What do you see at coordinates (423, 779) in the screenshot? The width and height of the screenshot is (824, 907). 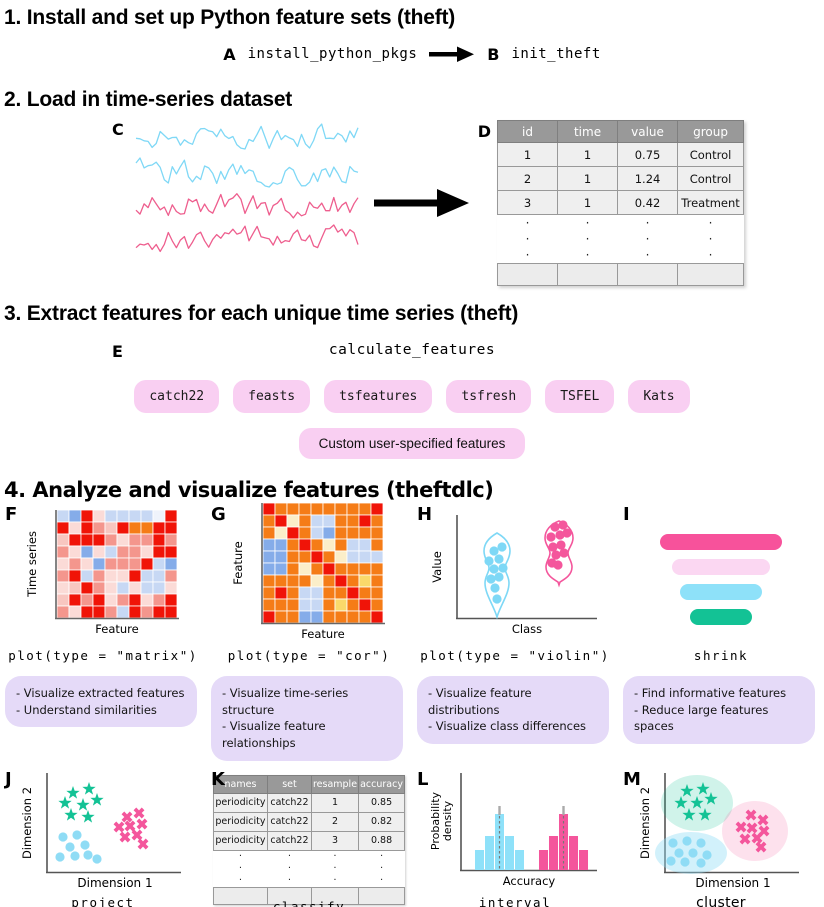 I see `label-l: L` at bounding box center [423, 779].